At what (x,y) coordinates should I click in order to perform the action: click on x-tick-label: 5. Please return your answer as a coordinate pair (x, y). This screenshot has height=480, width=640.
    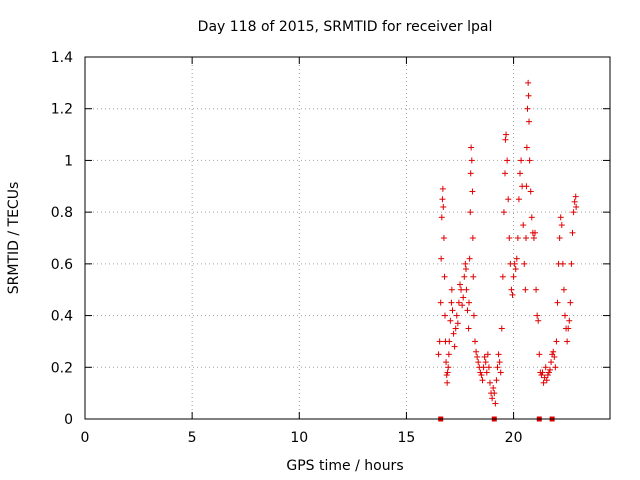
    Looking at the image, I should click on (192, 438).